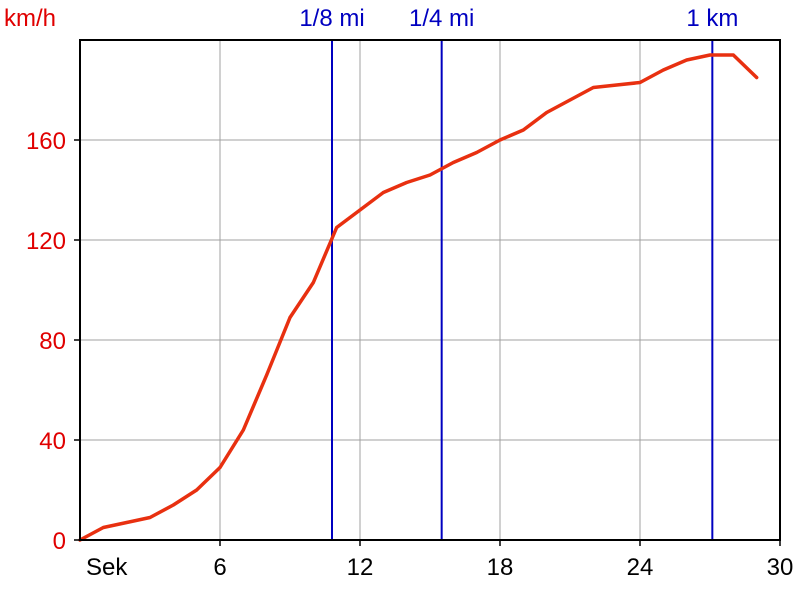  What do you see at coordinates (780, 567) in the screenshot?
I see `x-tick-label: 30` at bounding box center [780, 567].